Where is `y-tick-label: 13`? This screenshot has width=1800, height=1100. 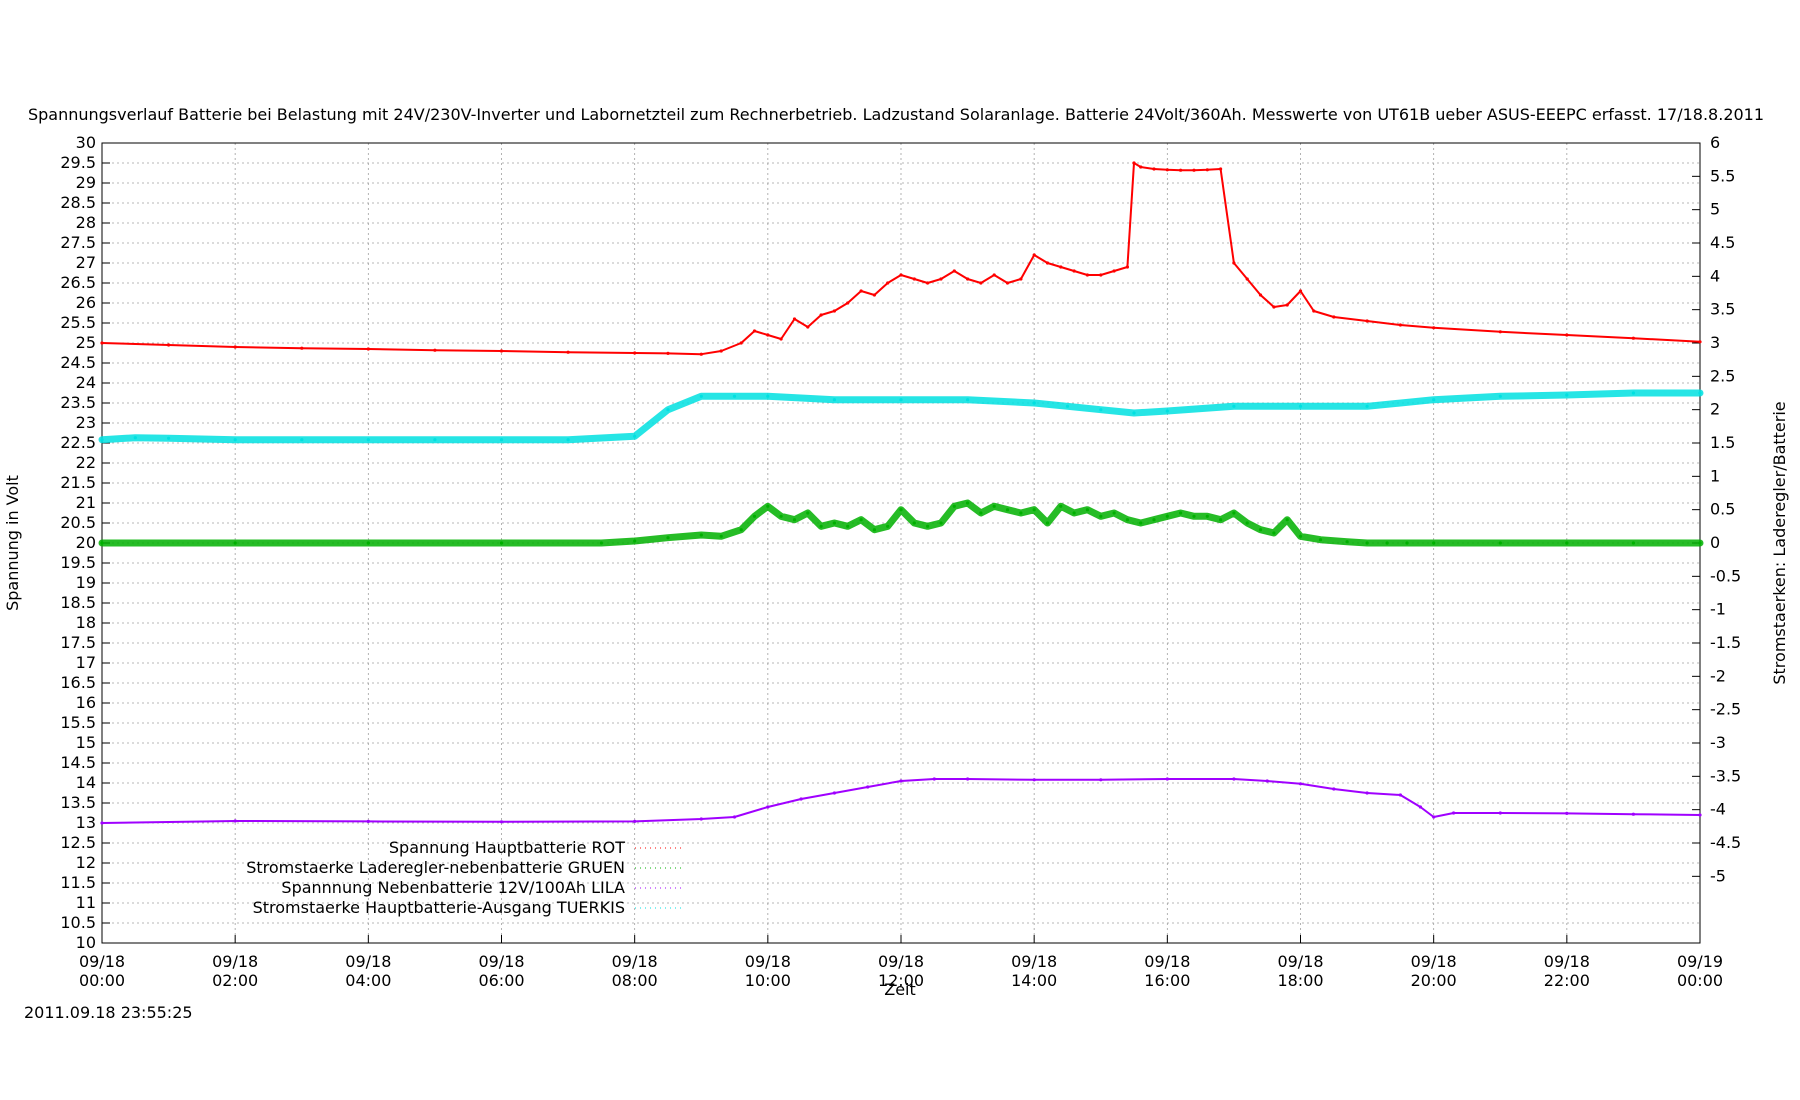 y-tick-label: 13 is located at coordinates (86, 822).